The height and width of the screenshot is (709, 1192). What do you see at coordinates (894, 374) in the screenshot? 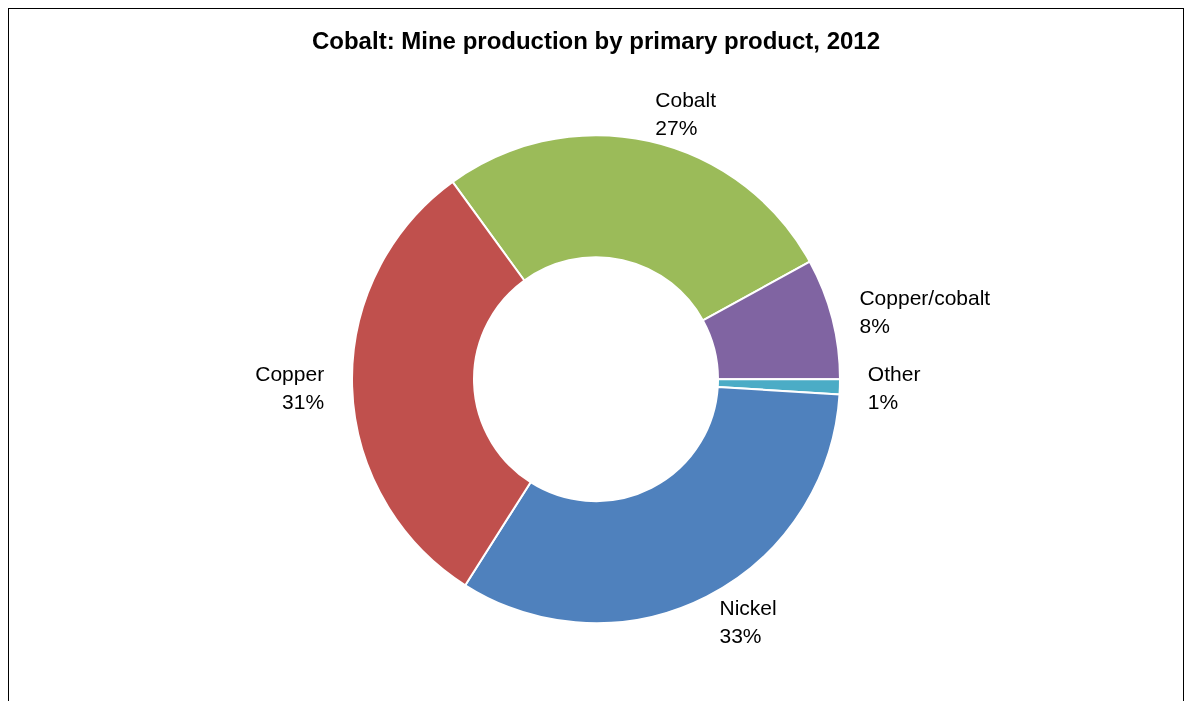
I see `slice-label: Other` at bounding box center [894, 374].